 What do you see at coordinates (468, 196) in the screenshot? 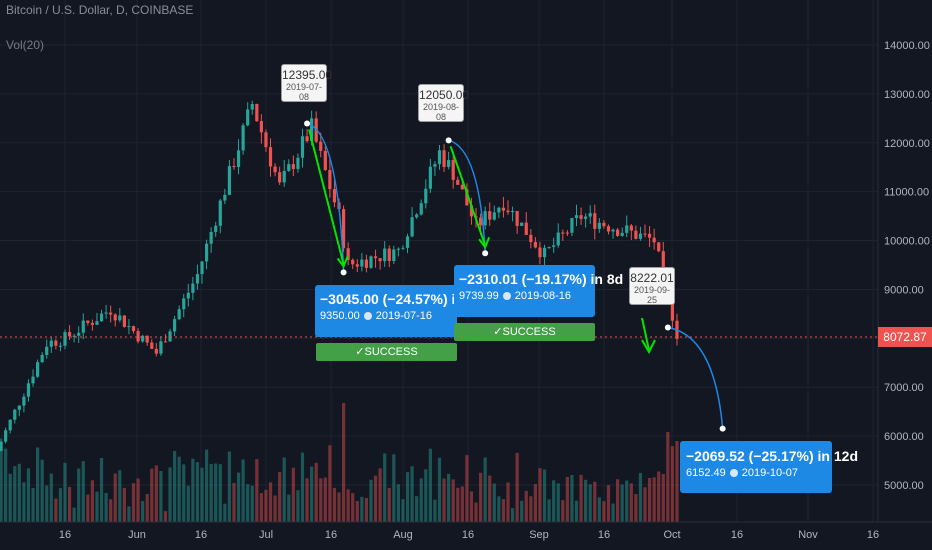
I see `green-arrow` at bounding box center [468, 196].